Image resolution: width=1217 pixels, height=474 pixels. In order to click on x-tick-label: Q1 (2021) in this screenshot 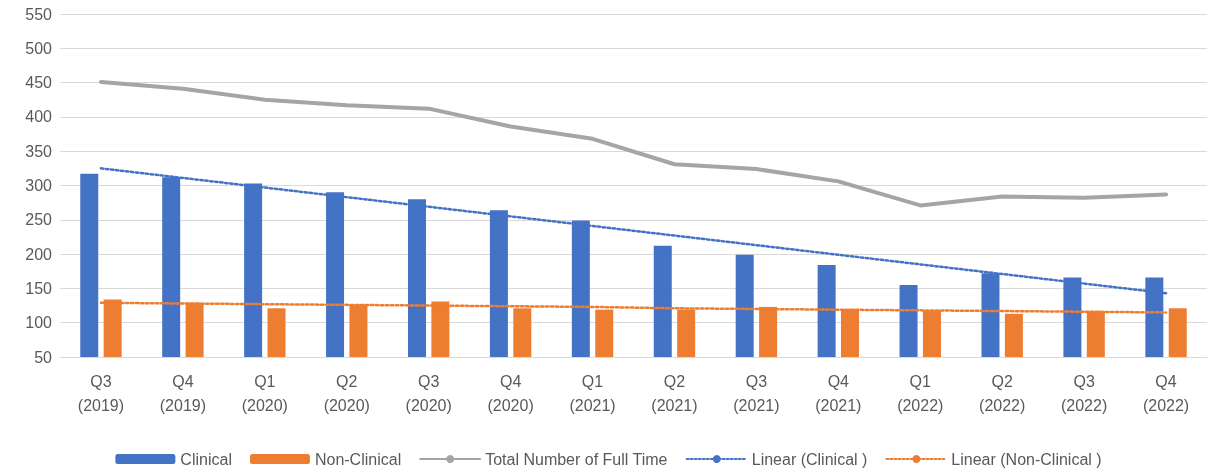, I will do `click(592, 393)`.